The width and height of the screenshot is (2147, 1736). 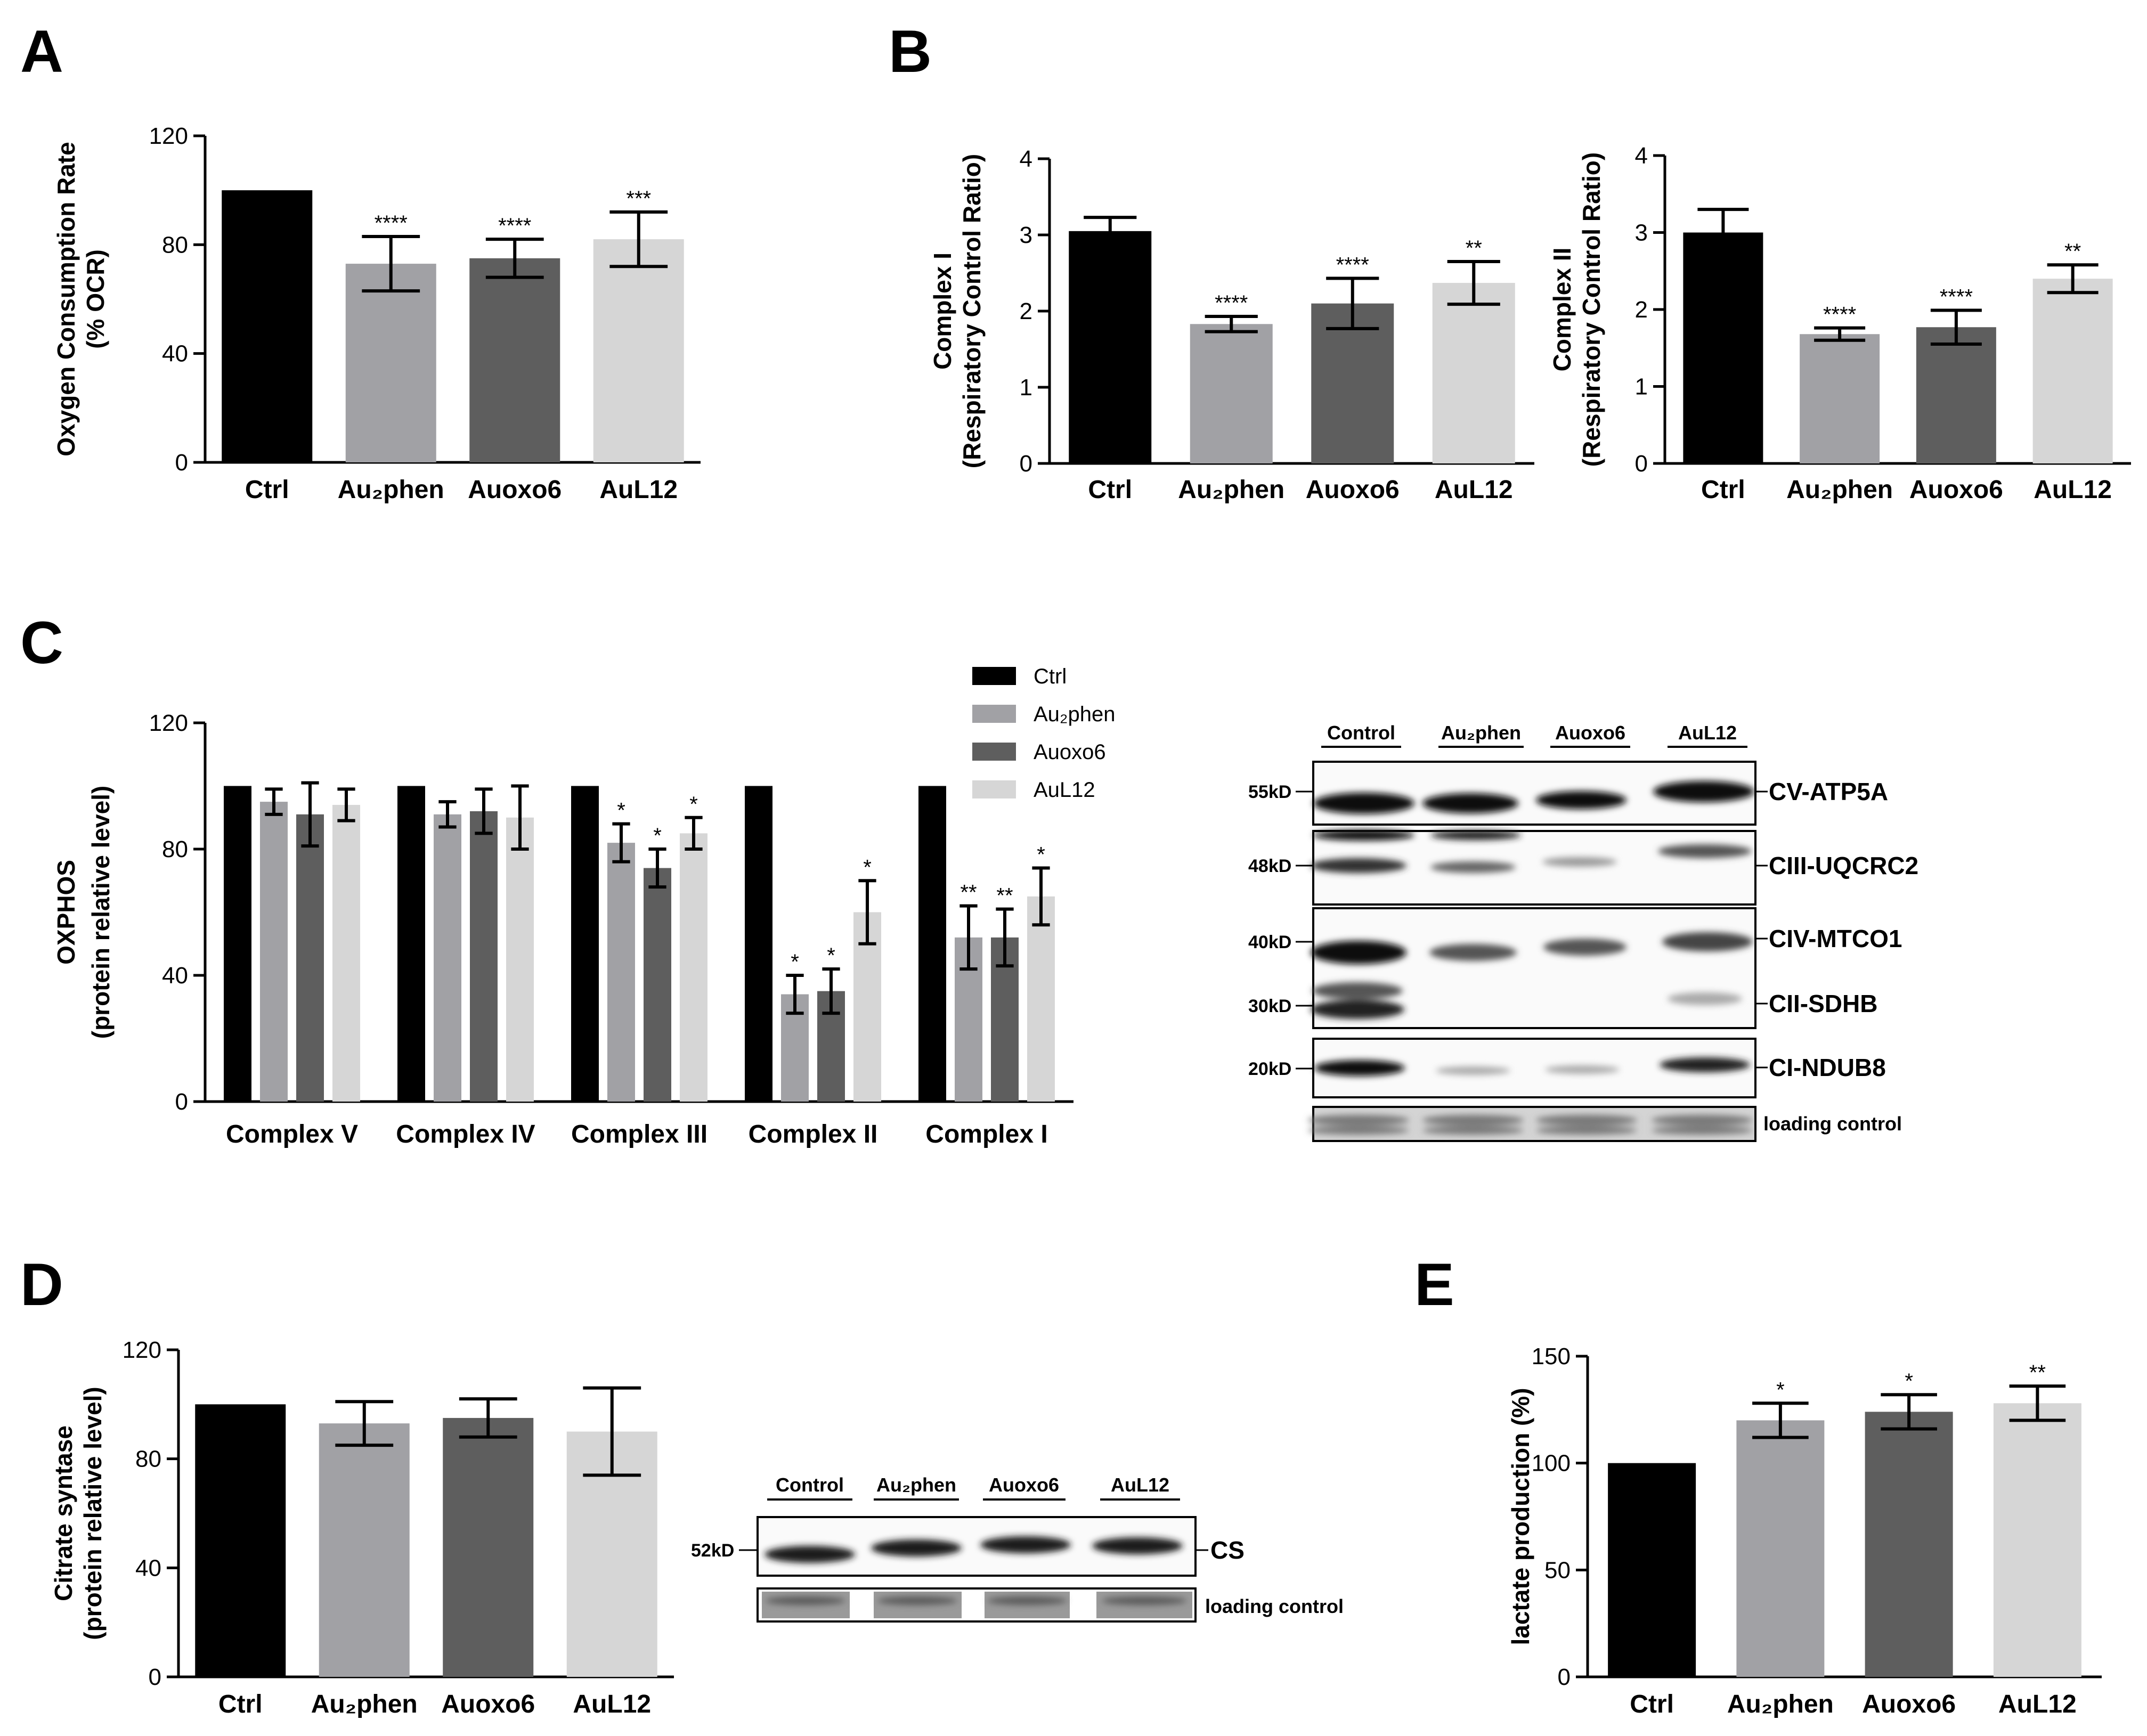 What do you see at coordinates (411, 944) in the screenshot?
I see `chart-c-complex-iv-ctrl-bar` at bounding box center [411, 944].